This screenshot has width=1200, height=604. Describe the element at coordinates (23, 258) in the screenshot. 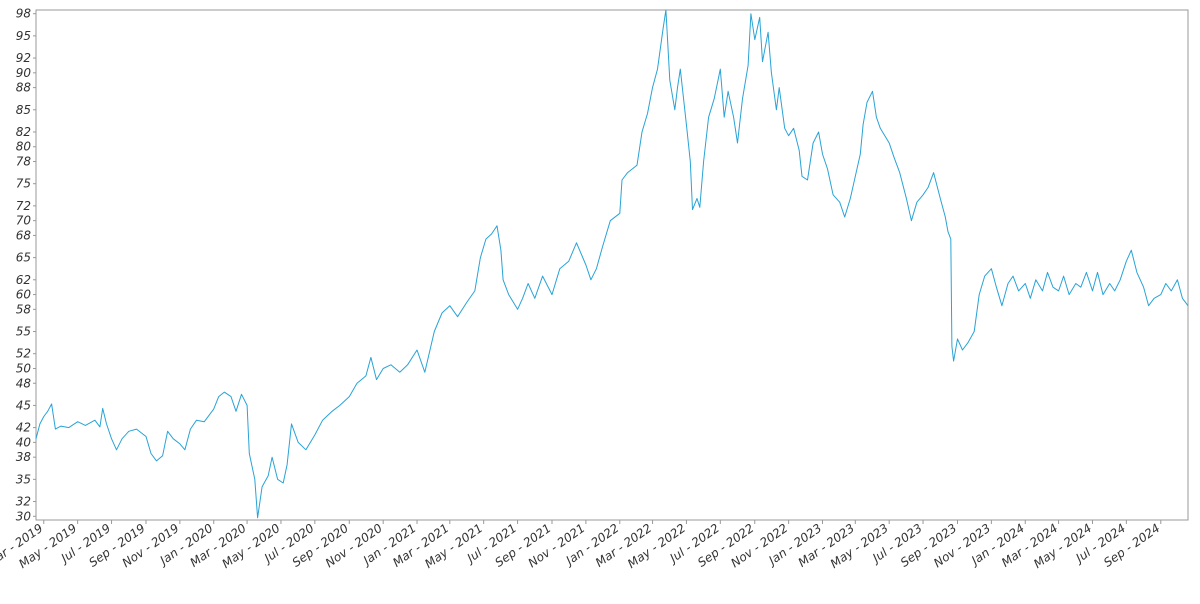

I see `y-tick-label: 65` at that location.